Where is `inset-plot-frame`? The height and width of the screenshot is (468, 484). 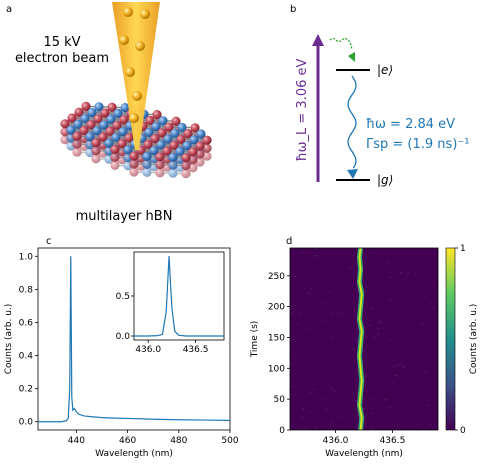
inset-plot-frame is located at coordinates (179, 296).